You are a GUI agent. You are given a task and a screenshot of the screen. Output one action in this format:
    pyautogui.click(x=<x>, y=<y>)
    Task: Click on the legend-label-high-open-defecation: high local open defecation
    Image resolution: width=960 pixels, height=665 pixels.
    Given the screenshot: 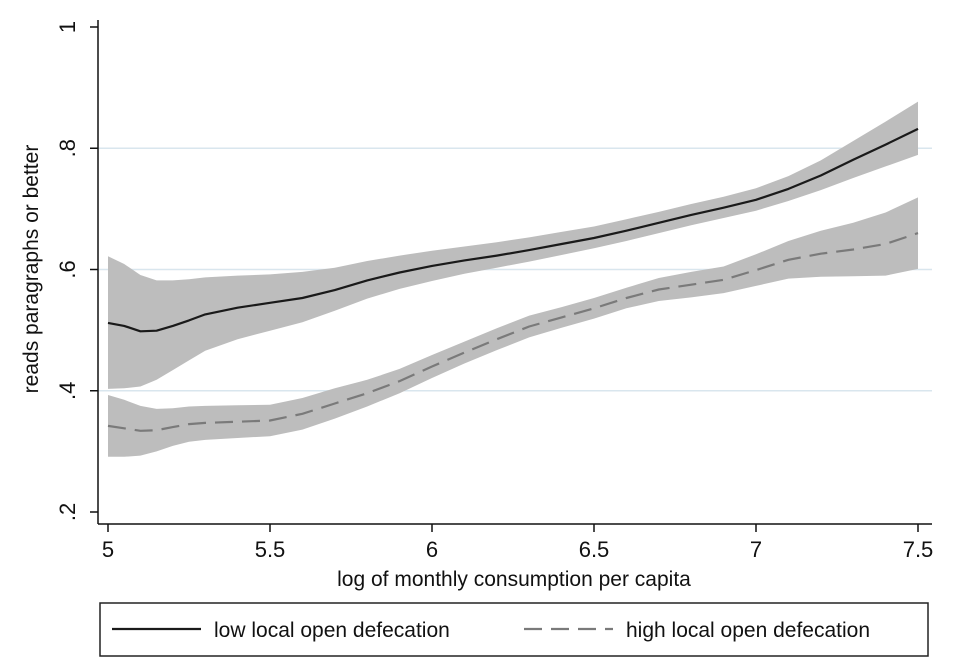 What is the action you would take?
    pyautogui.click(x=748, y=630)
    